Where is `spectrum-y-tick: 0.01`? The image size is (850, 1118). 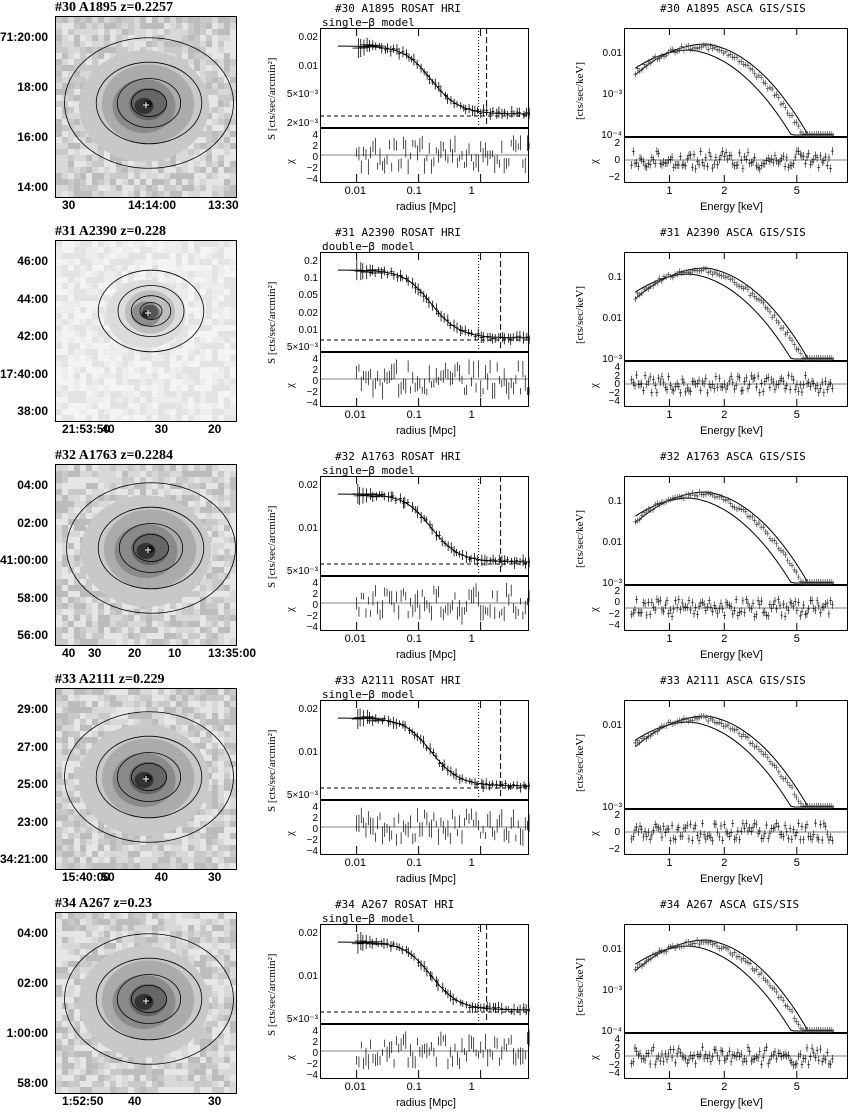 spectrum-y-tick: 0.01 is located at coordinates (605, 53).